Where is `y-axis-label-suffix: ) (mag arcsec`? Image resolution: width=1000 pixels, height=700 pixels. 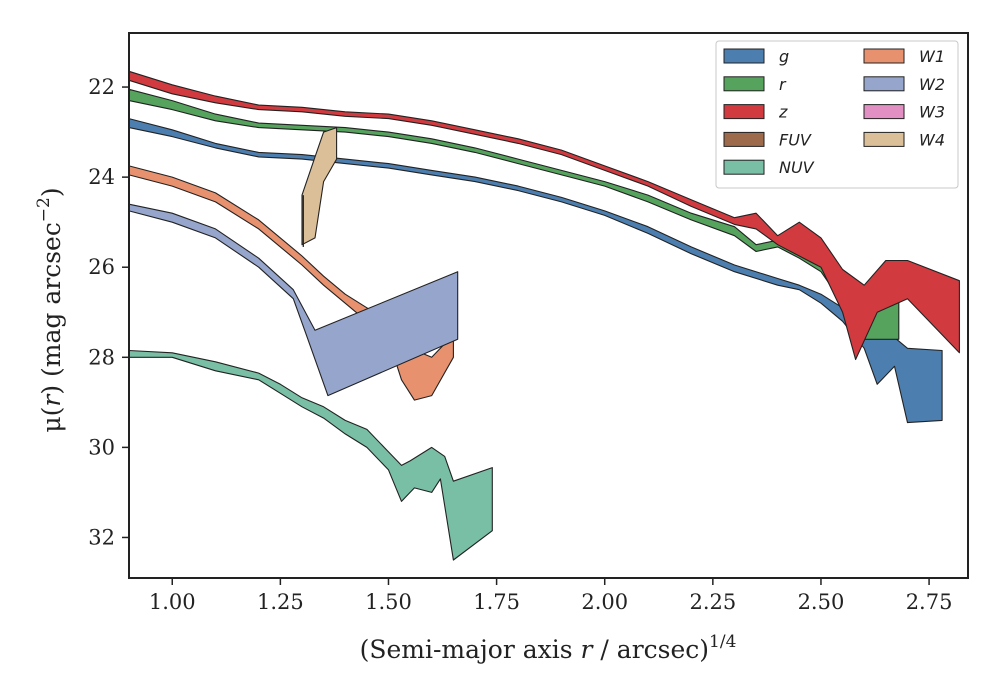 y-axis-label-suffix: ) (mag arcsec is located at coordinates (51, 308).